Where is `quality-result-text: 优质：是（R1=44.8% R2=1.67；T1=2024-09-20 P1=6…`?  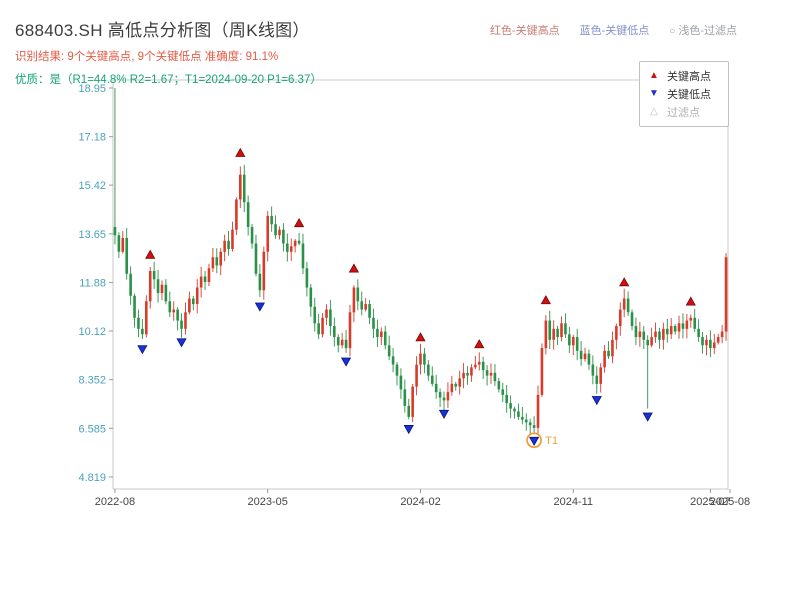
quality-result-text: 优质：是（R1=44.8% R2=1.67；T1=2024-09-20 P1=6… is located at coordinates (168, 80).